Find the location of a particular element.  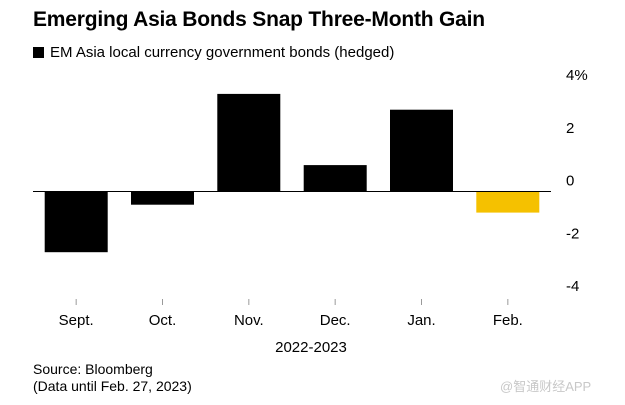

data-note-line: (Data until Feb. 27, 2023) is located at coordinates (112, 386).